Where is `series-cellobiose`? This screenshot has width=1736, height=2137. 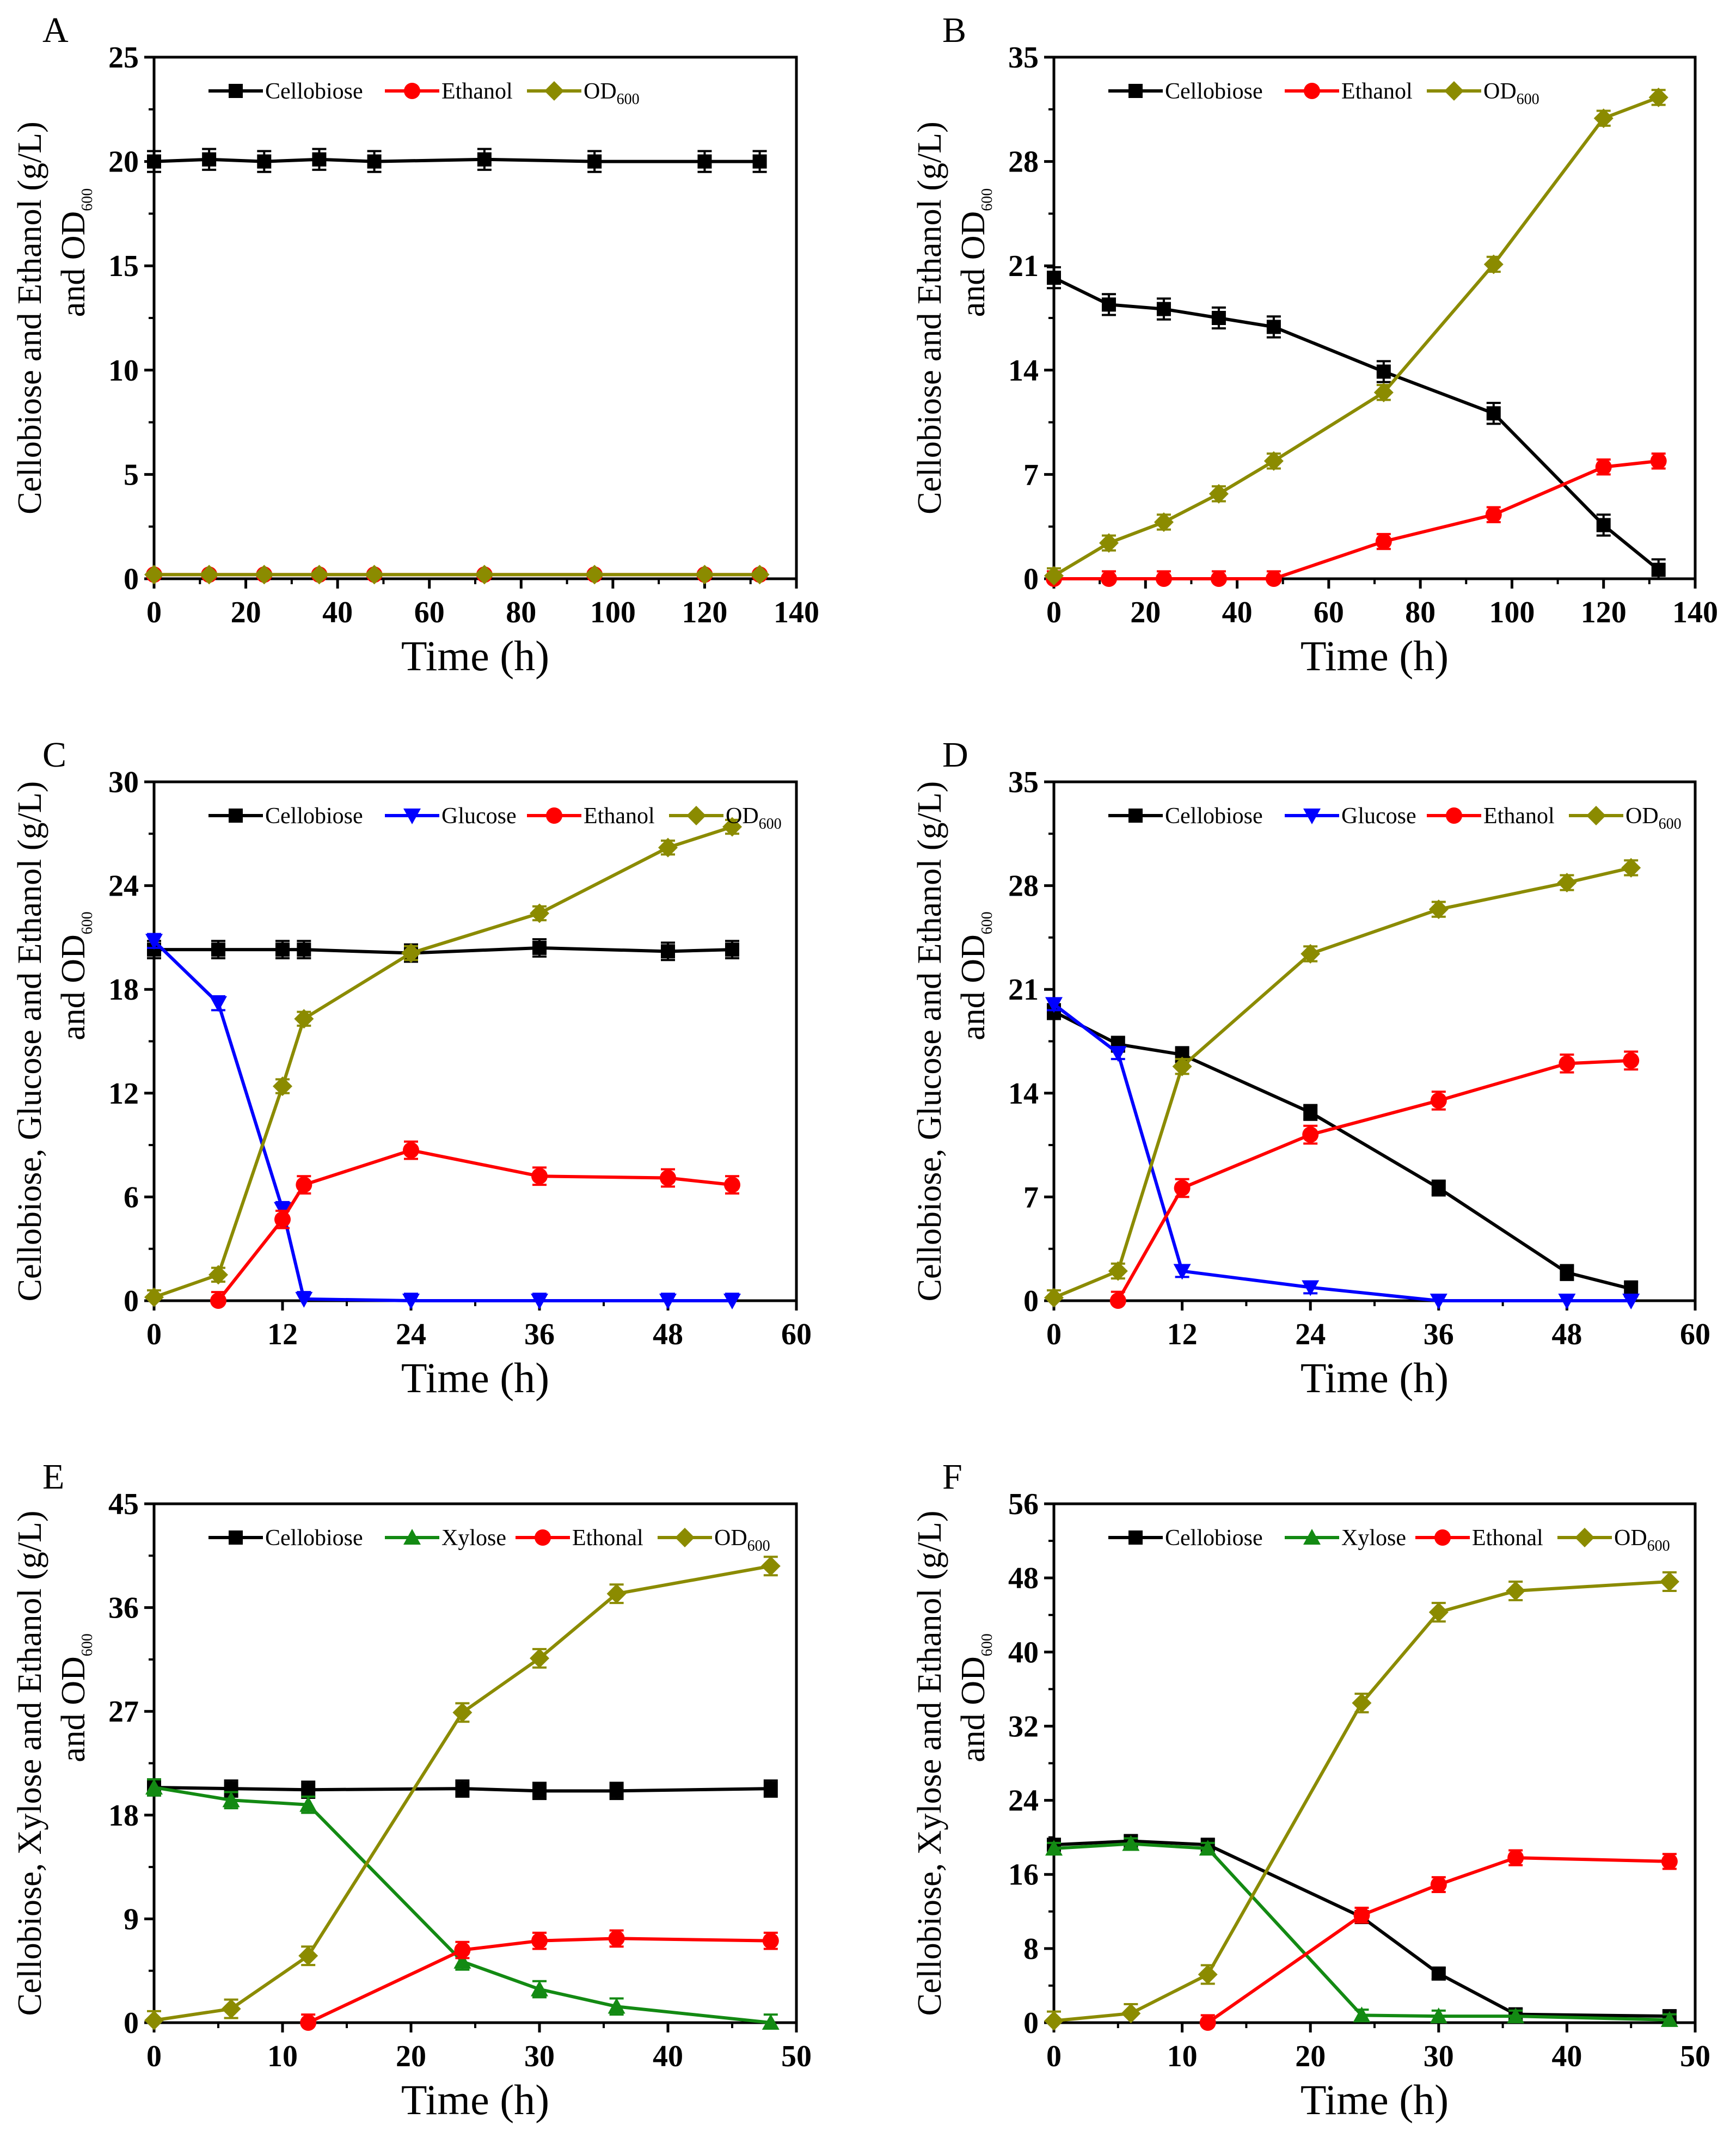 series-cellobiose is located at coordinates (1356, 423).